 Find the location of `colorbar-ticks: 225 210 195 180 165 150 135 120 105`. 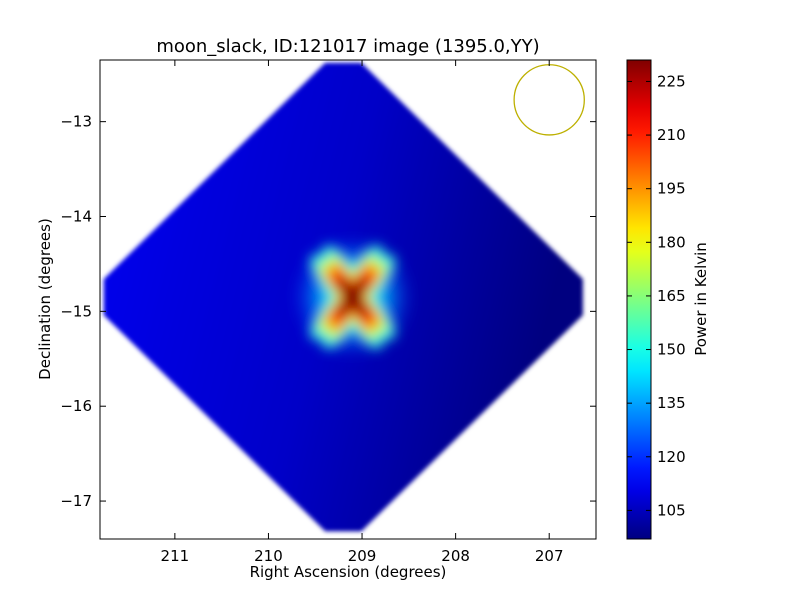

colorbar-ticks: 225 210 195 180 165 150 135 120 105 is located at coordinates (656, 295).